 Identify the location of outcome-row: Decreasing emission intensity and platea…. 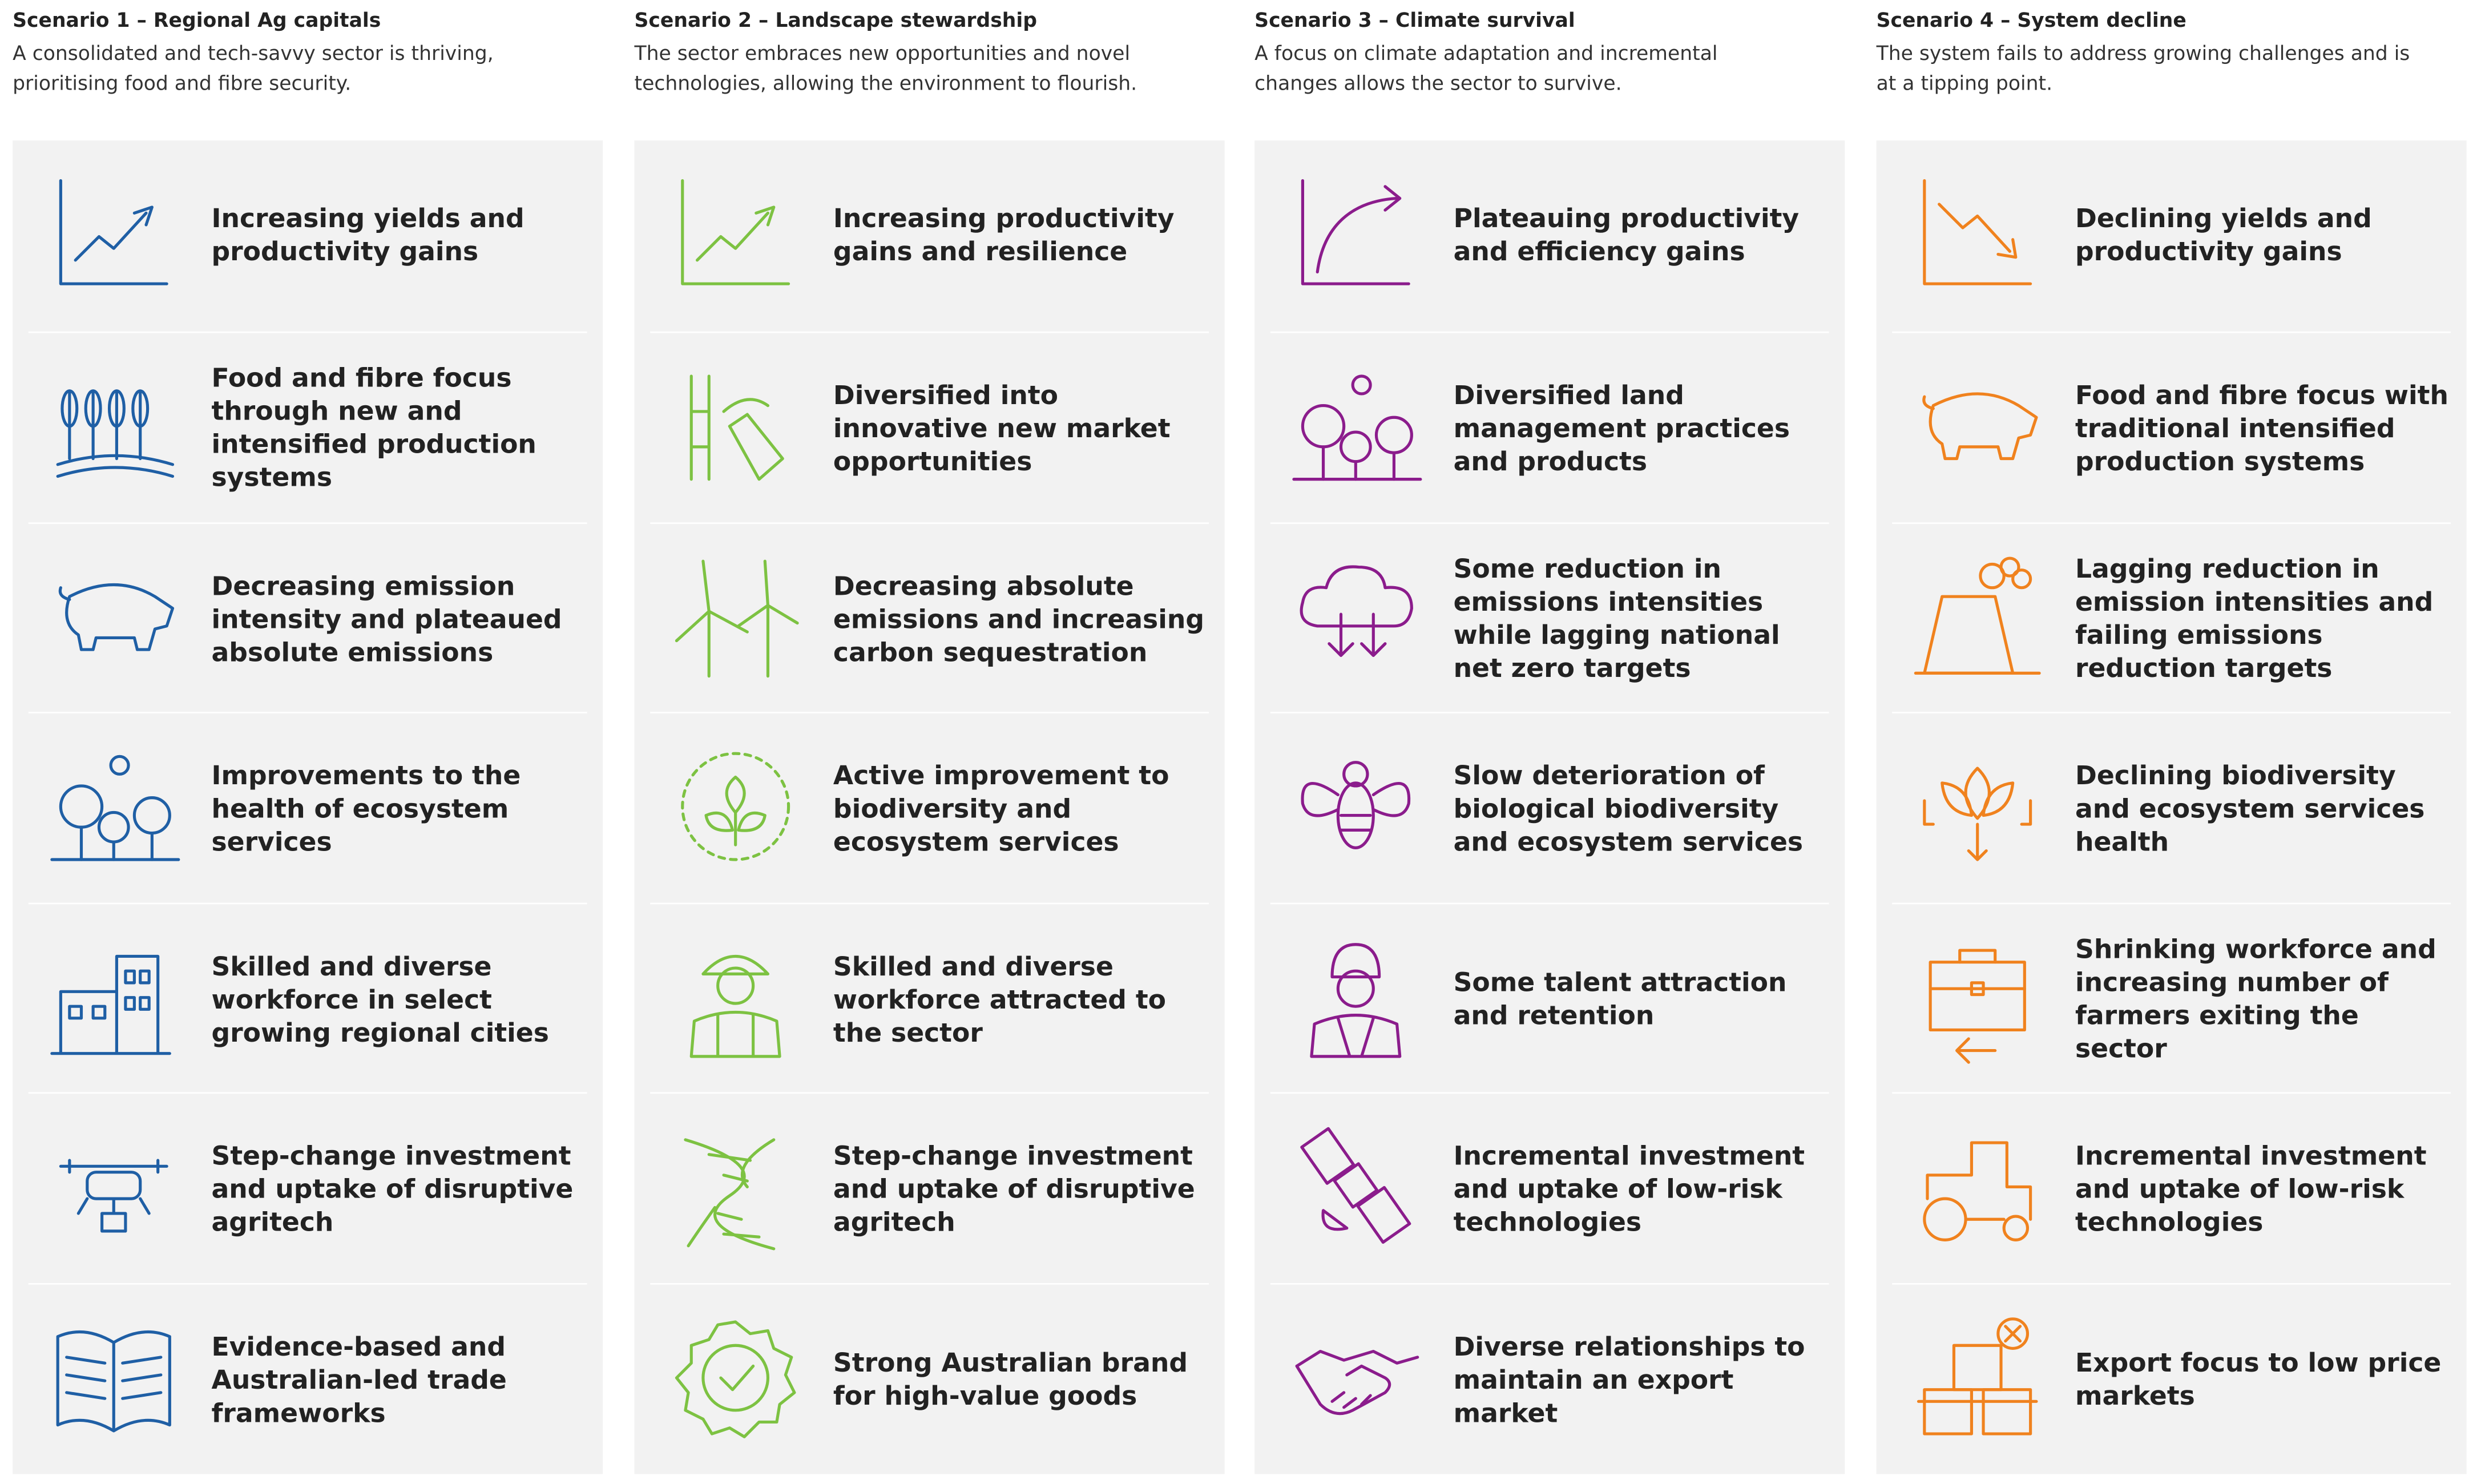
(307, 617).